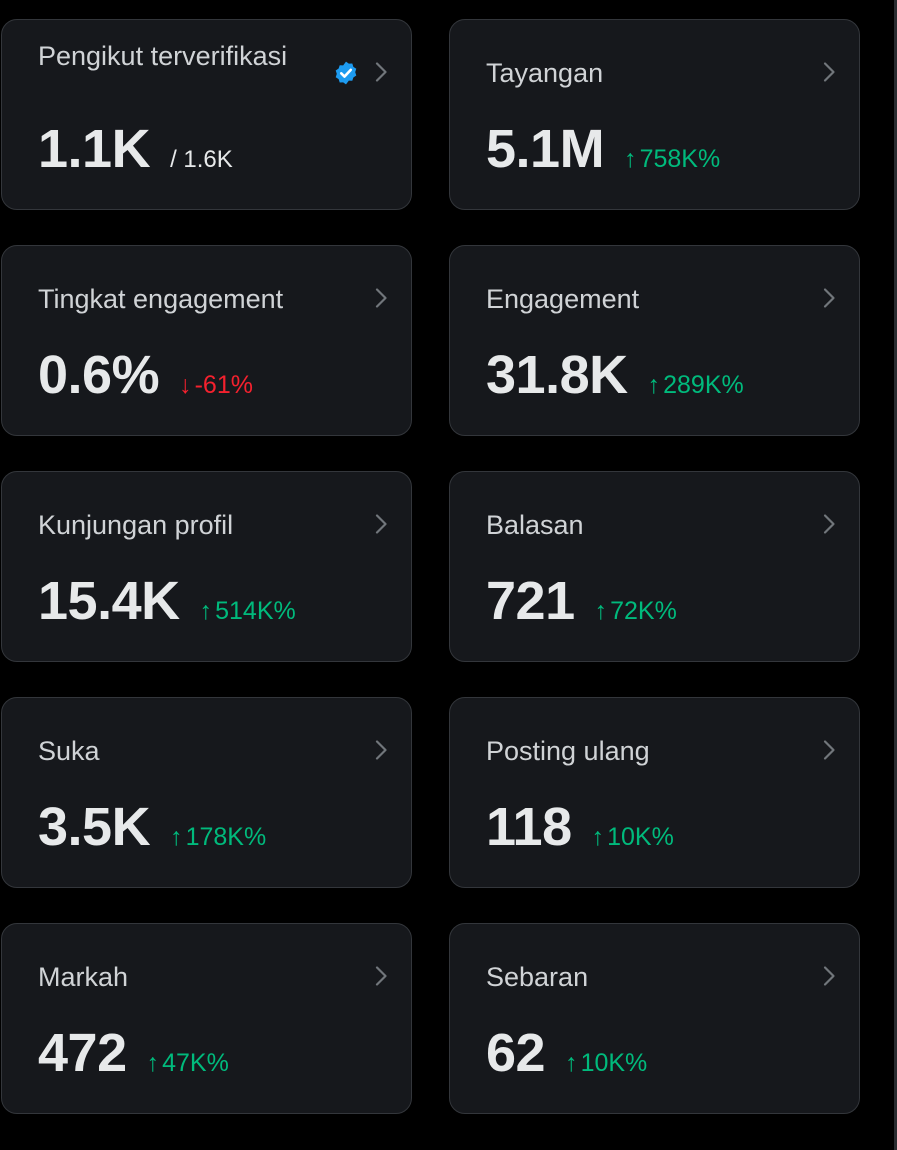 This screenshot has width=897, height=1150. I want to click on metric-card-bookmarks: Markah 472 ↑ 47K%, so click(206, 1018).